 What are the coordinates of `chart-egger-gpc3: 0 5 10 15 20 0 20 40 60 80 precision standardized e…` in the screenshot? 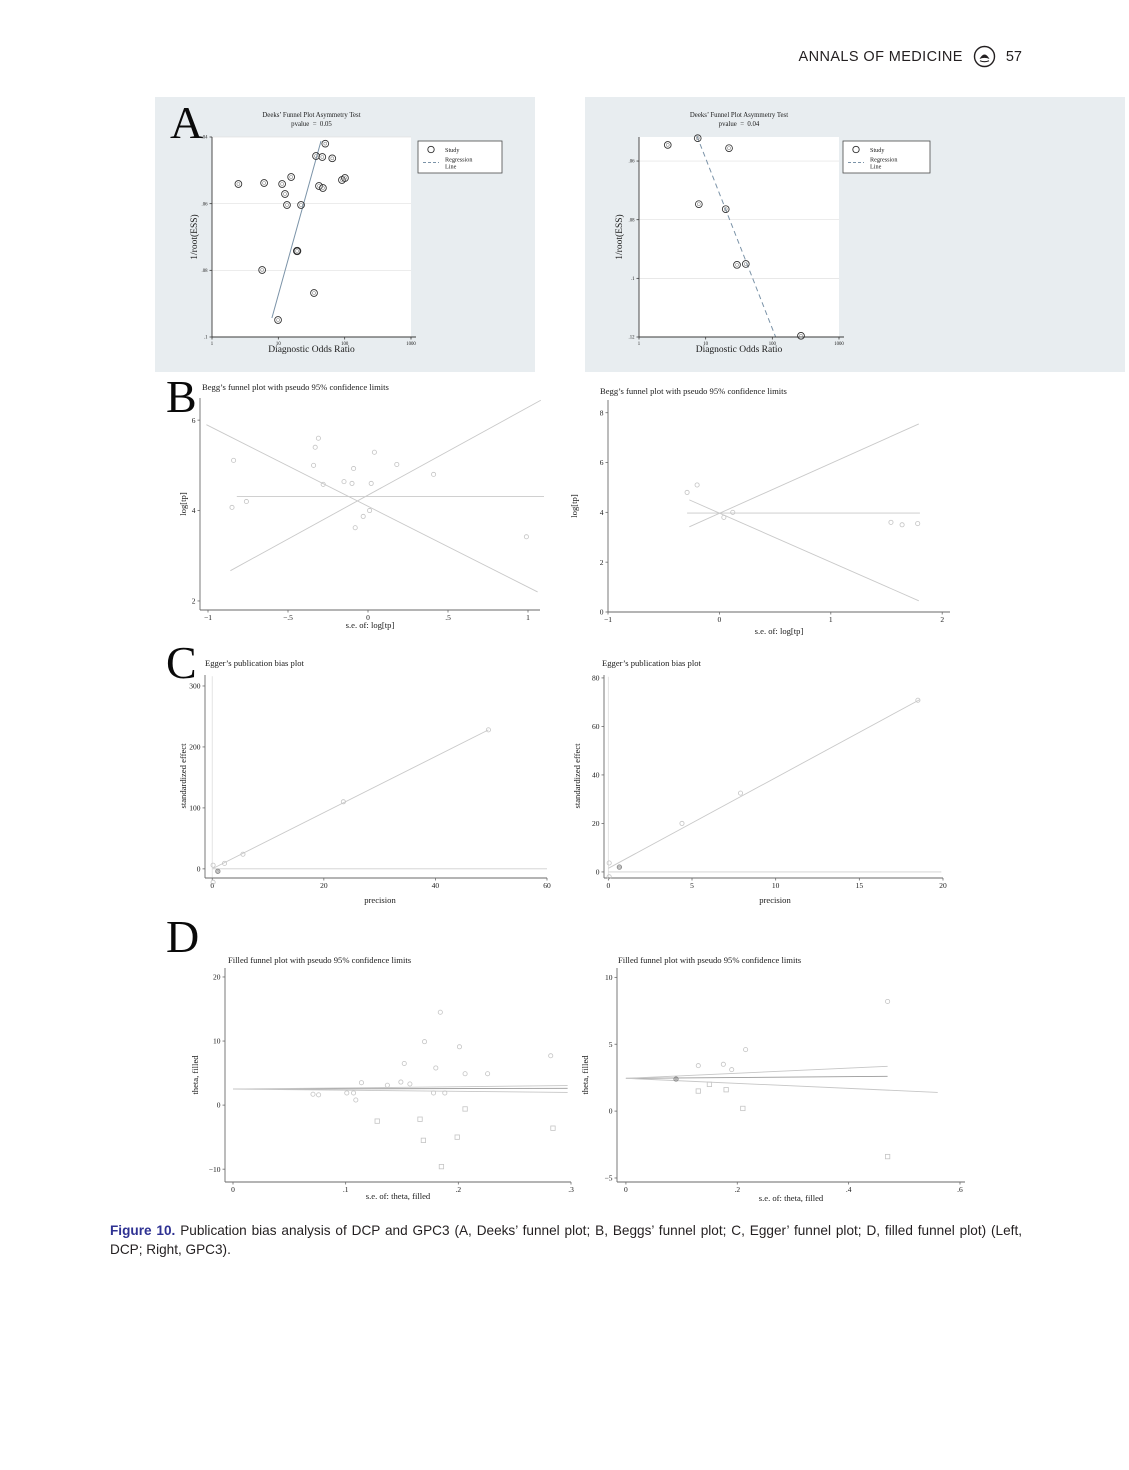 It's located at (759, 781).